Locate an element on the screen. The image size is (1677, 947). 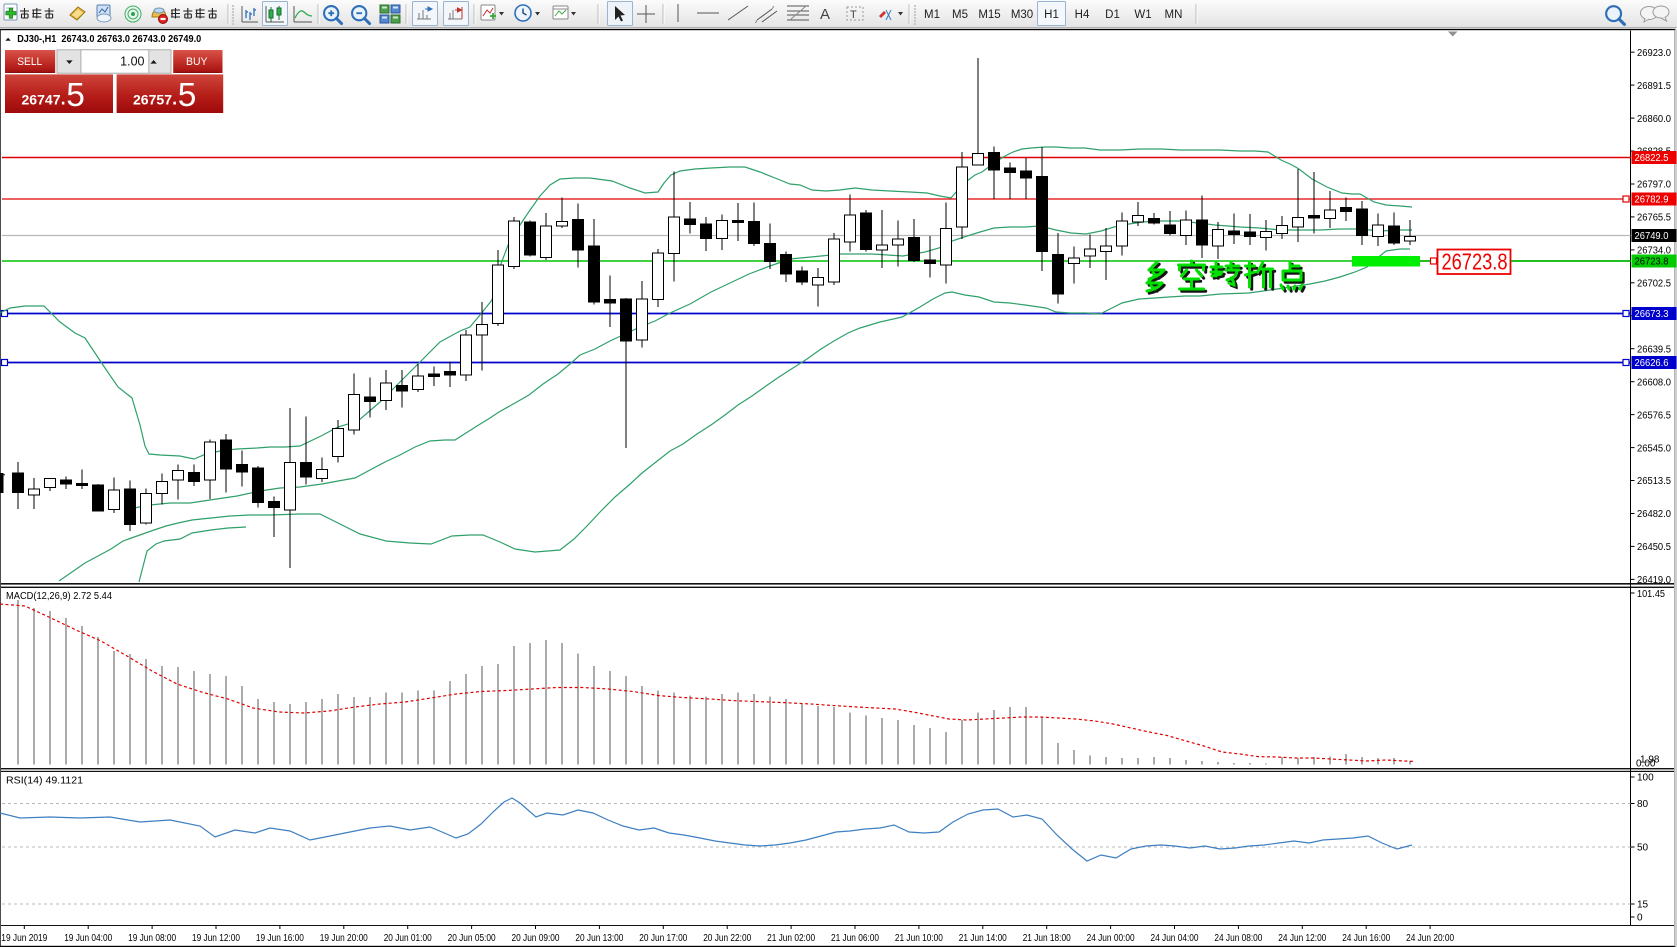
svg-text: 20 Jun 09:00 is located at coordinates (536, 938).